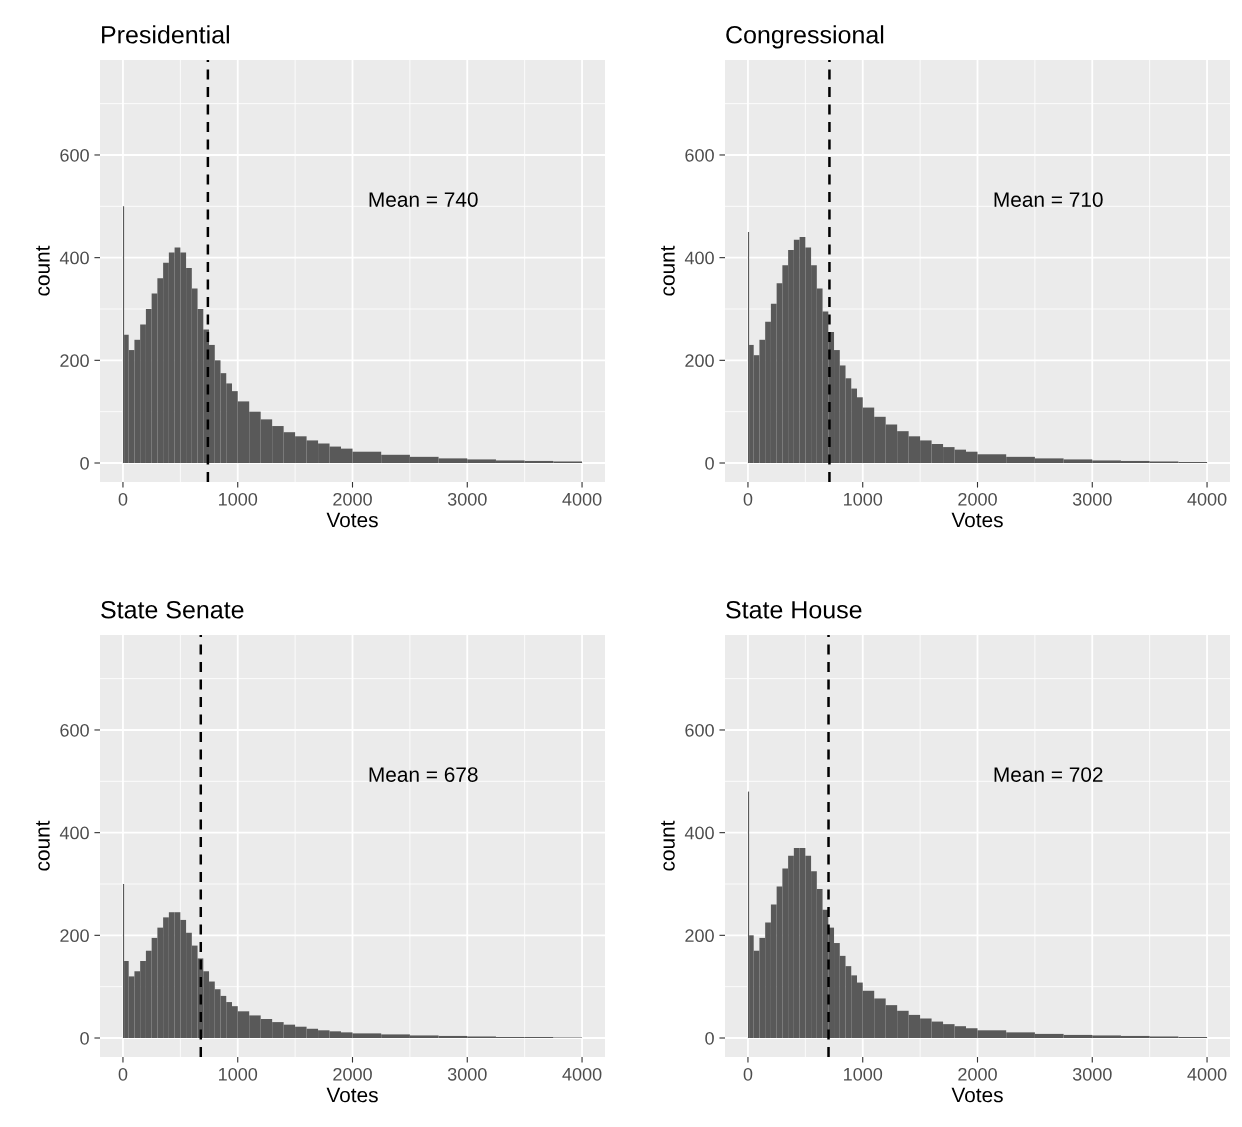 The width and height of the screenshot is (1242, 1127). Describe the element at coordinates (794, 609) in the screenshot. I see `chart-title: State House` at that location.